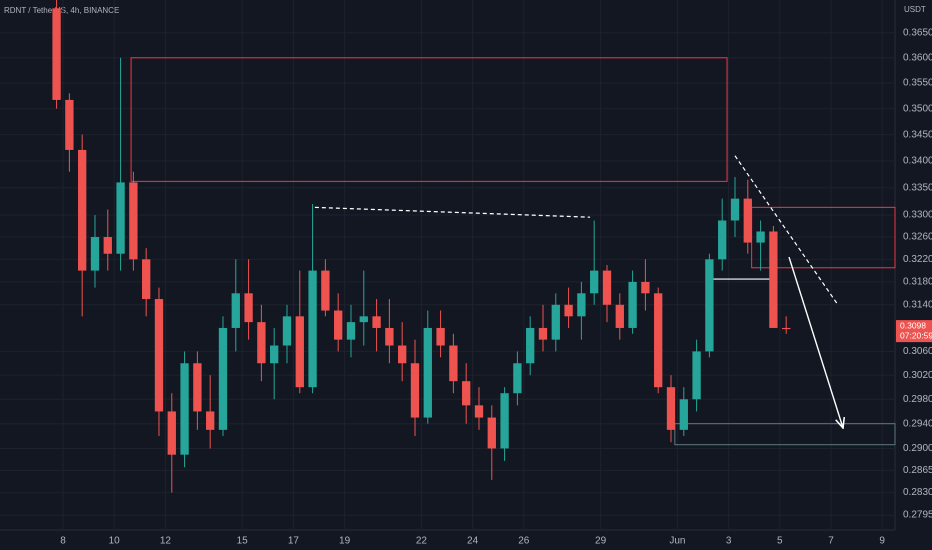 Image resolution: width=932 pixels, height=550 pixels. What do you see at coordinates (473, 541) in the screenshot?
I see `x-tick-label: 24` at bounding box center [473, 541].